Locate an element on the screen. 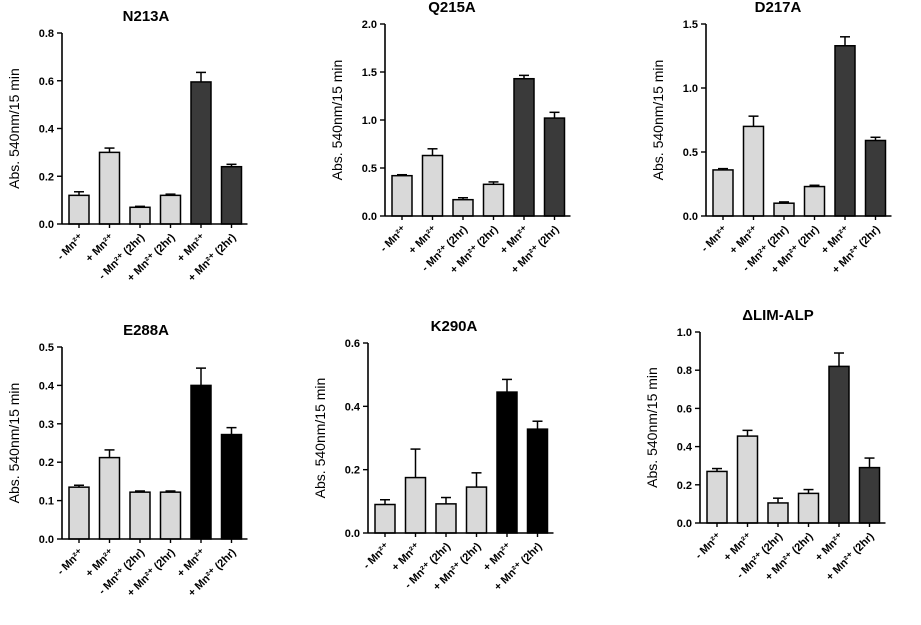  chart-title: K290A is located at coordinates (454, 326).